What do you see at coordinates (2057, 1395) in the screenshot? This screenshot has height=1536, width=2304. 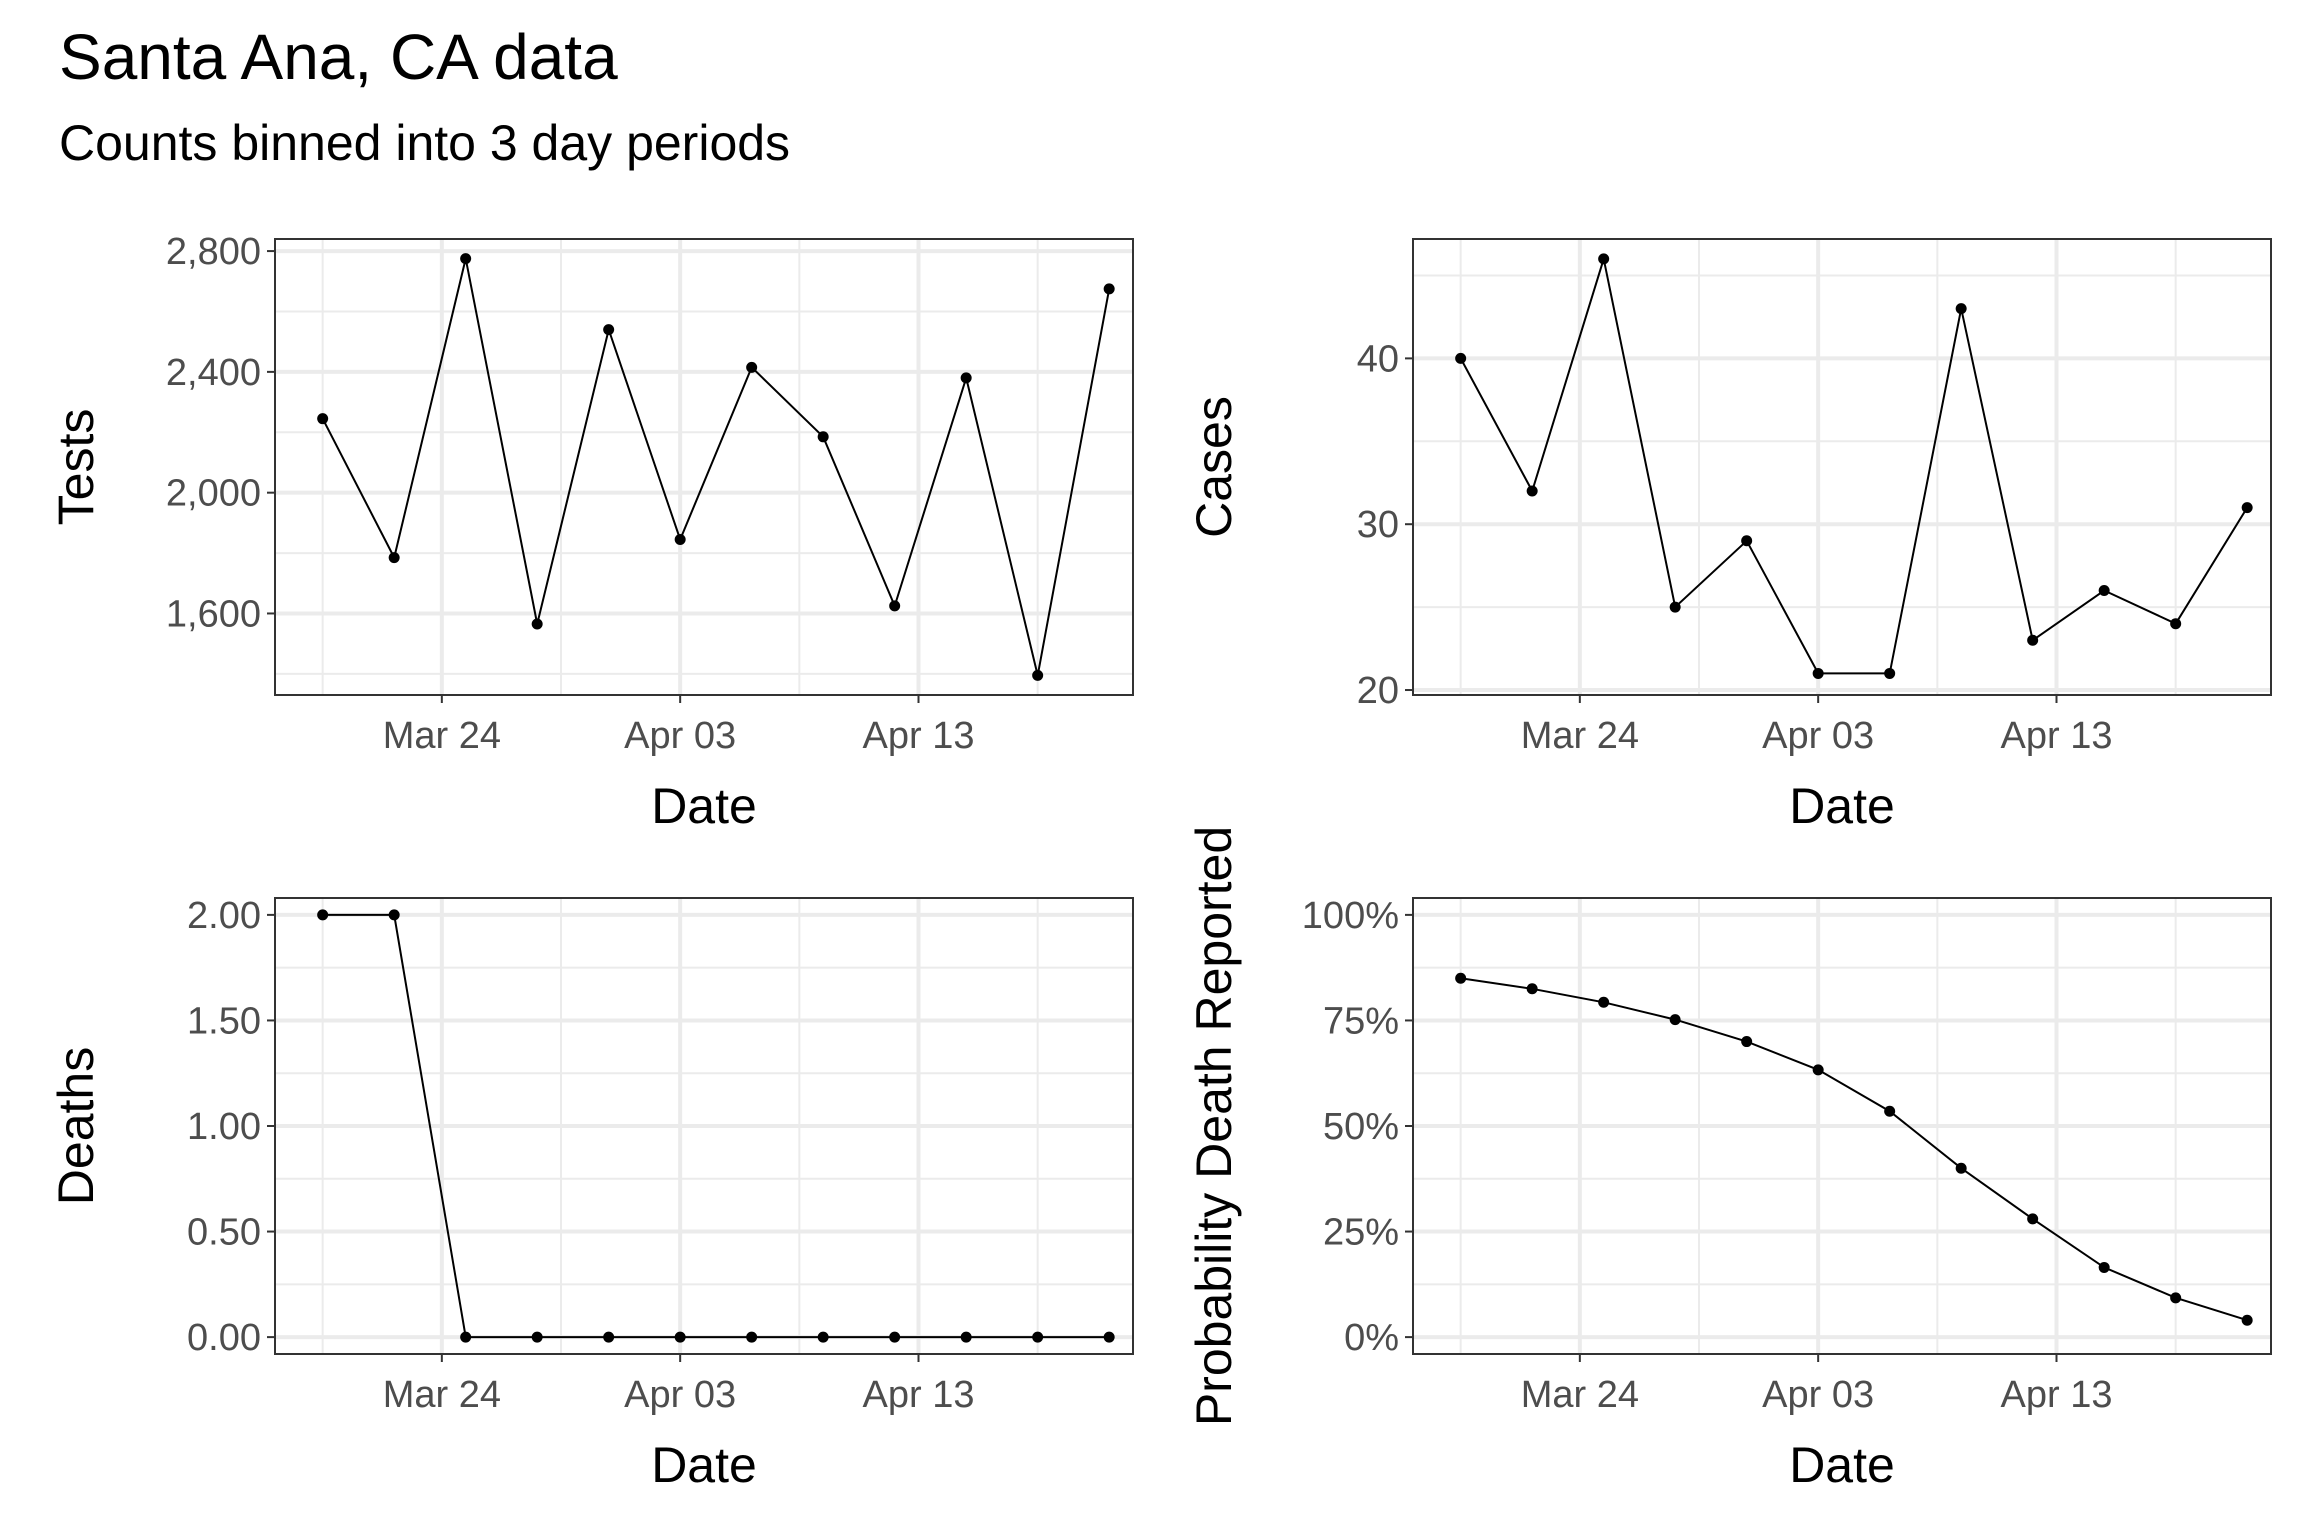 I see `probability-x-tick-label: Apr 13` at bounding box center [2057, 1395].